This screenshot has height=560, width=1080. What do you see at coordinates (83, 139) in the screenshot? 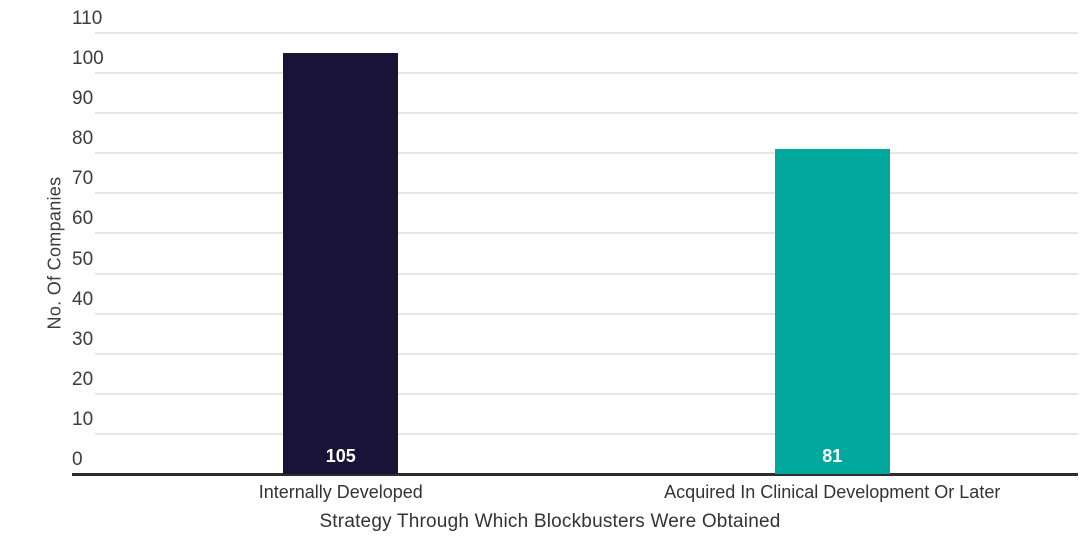
I see `y-tick-label-80: 80` at bounding box center [83, 139].